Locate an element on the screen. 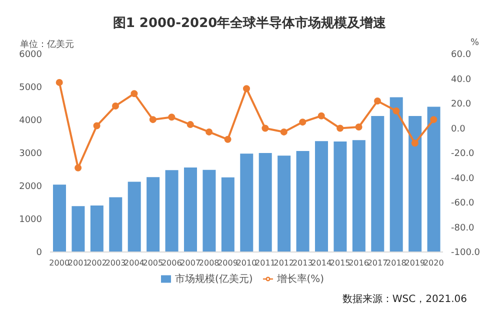  x-tick-label: 2013 is located at coordinates (302, 263).